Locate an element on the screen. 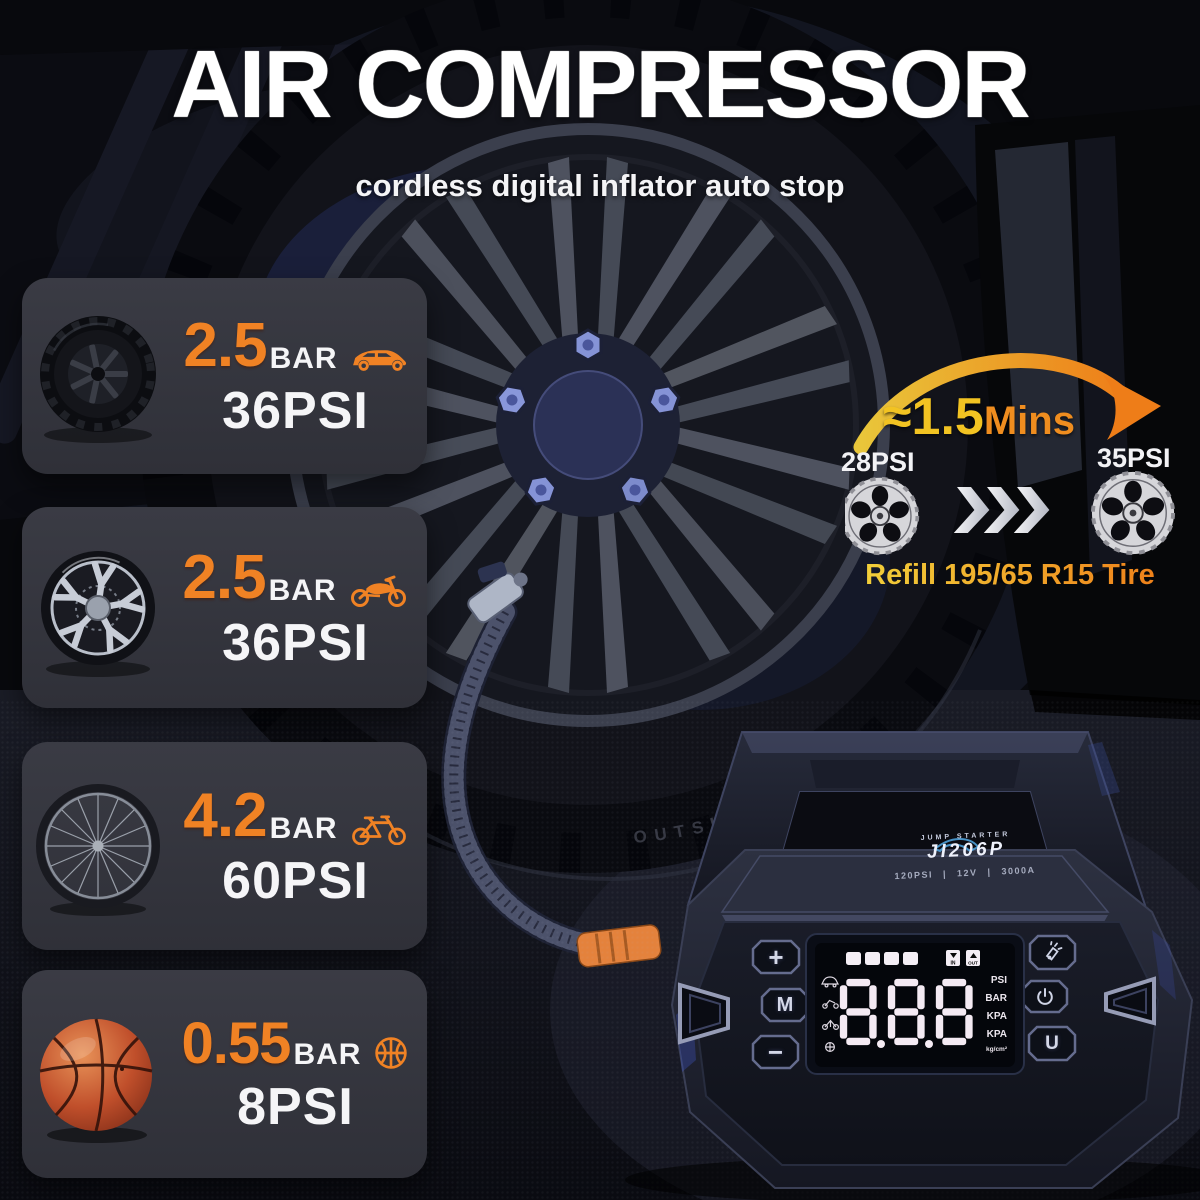  device-top-plate is located at coordinates (915, 884).